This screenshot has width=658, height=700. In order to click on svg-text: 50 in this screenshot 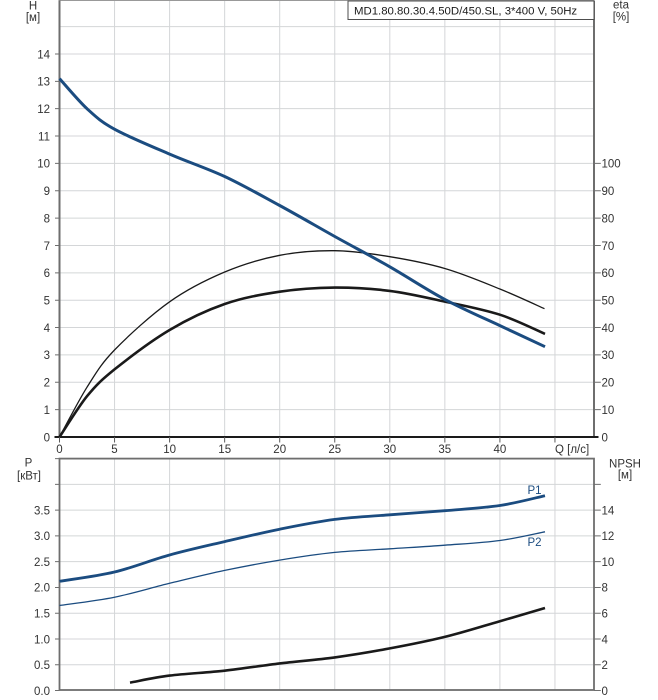, I will do `click(608, 302)`.